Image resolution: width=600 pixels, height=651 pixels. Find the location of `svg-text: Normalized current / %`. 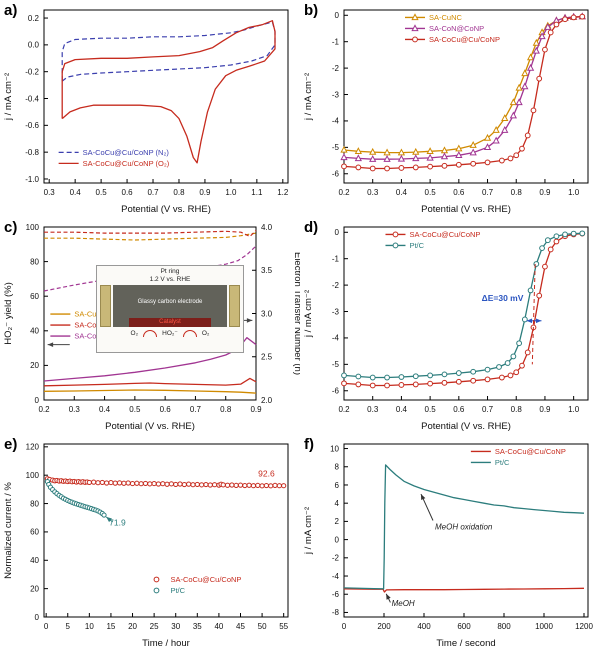

svg-text: Normalized current / % is located at coordinates (8, 530).